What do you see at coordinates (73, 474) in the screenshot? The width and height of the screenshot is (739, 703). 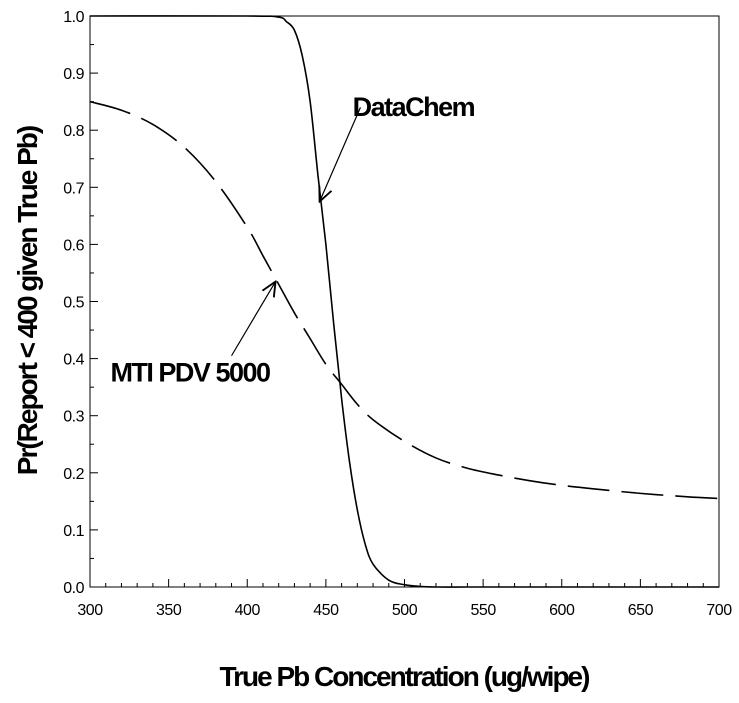 I see `y-tick-label: 0.2` at bounding box center [73, 474].